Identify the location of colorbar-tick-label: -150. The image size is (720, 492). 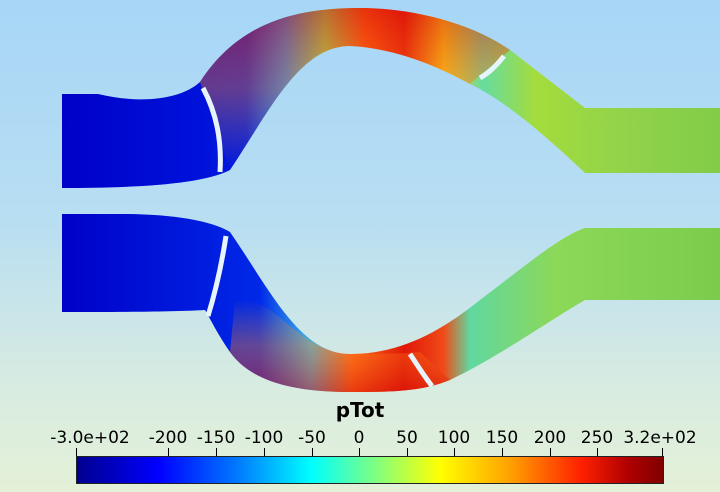
(216, 438).